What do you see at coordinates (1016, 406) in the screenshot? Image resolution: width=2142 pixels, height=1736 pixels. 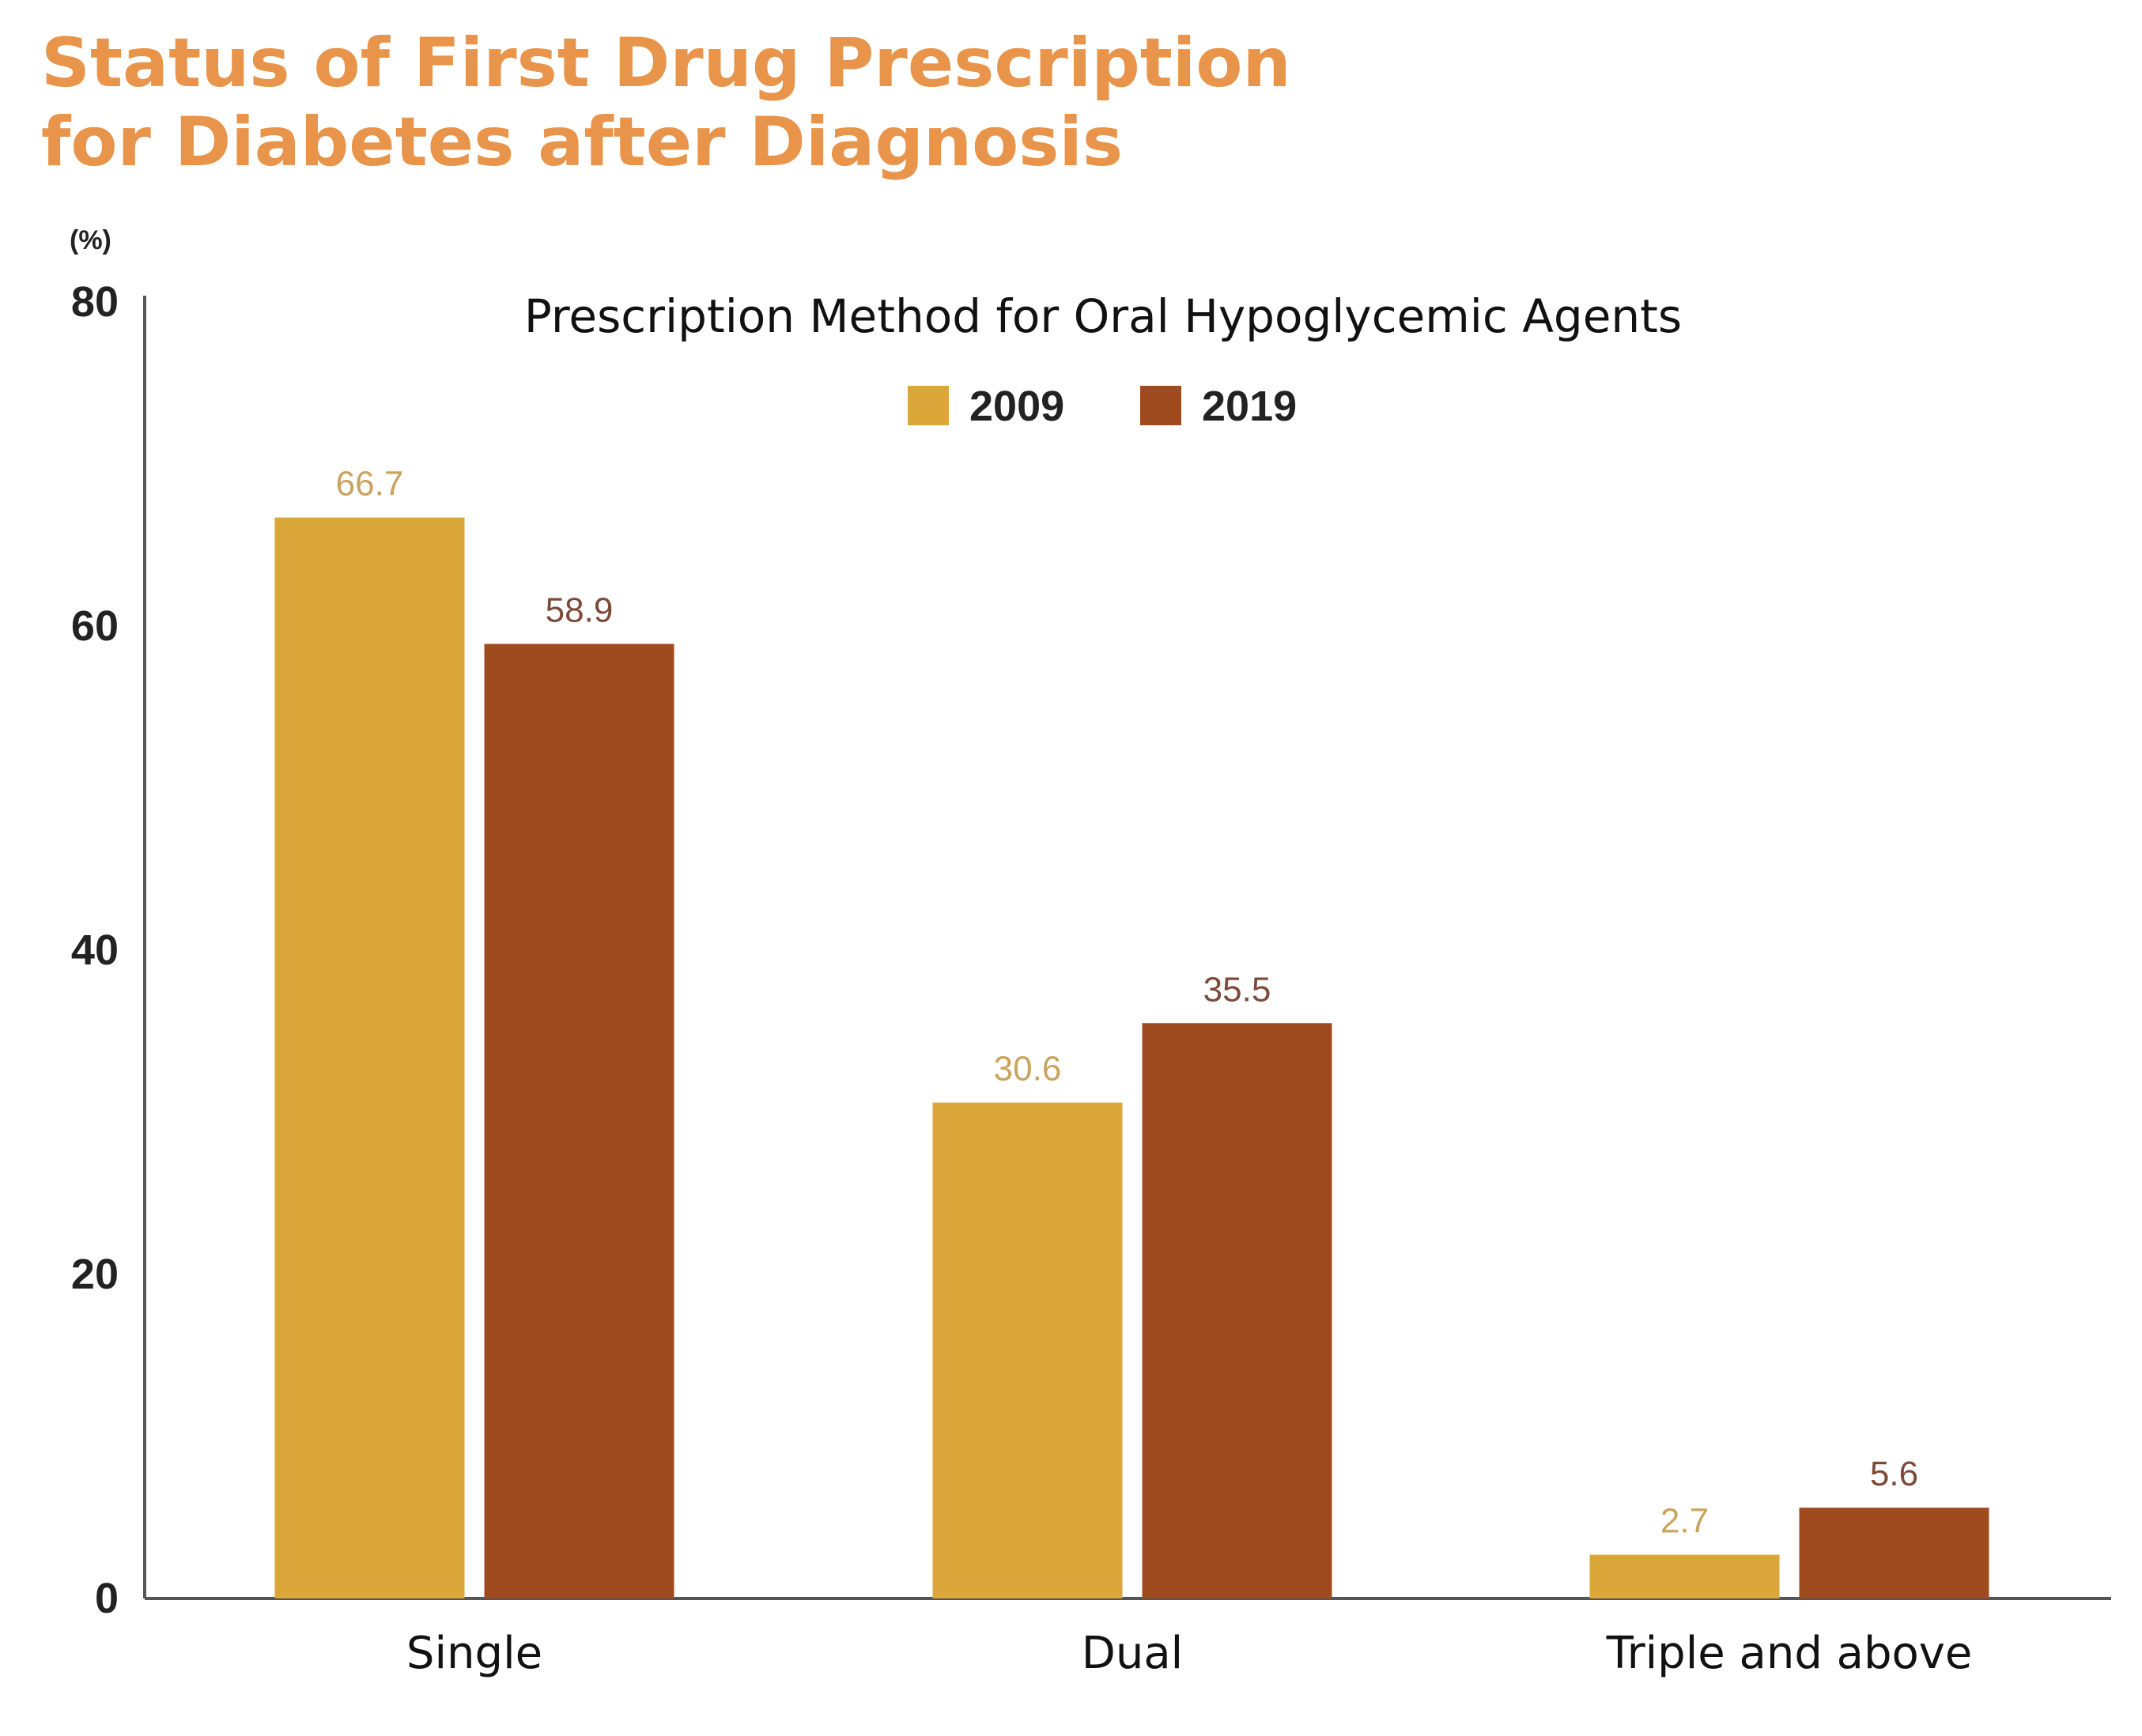 I see `legend-label: 2009` at bounding box center [1016, 406].